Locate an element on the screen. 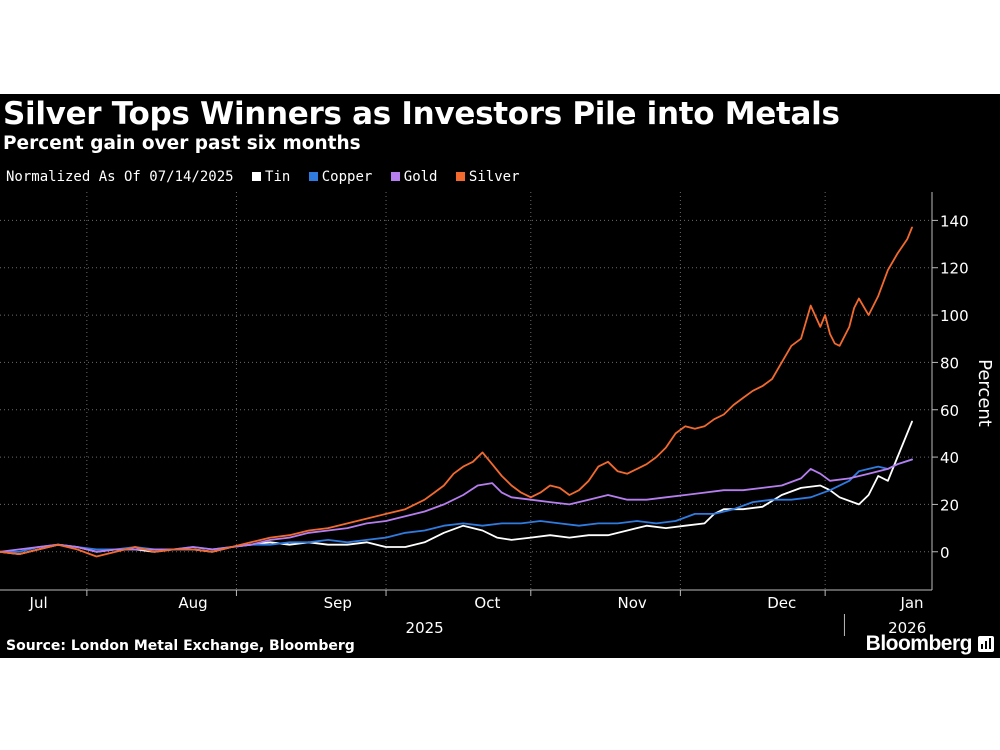 This screenshot has height=750, width=1000. legend-swatch-gold is located at coordinates (395, 176).